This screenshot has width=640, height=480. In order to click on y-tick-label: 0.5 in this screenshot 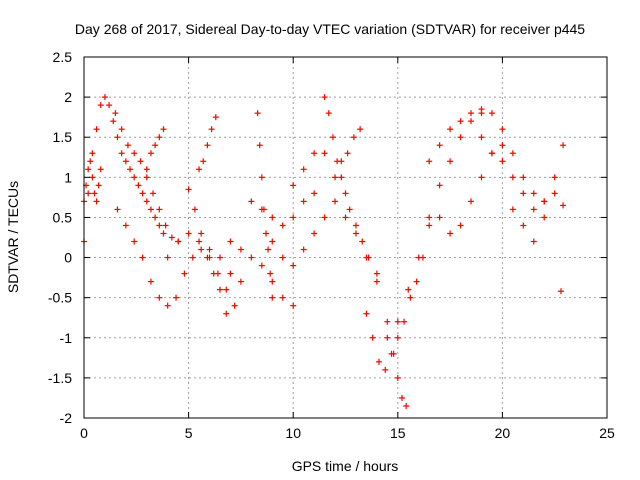, I will do `click(63, 217)`.